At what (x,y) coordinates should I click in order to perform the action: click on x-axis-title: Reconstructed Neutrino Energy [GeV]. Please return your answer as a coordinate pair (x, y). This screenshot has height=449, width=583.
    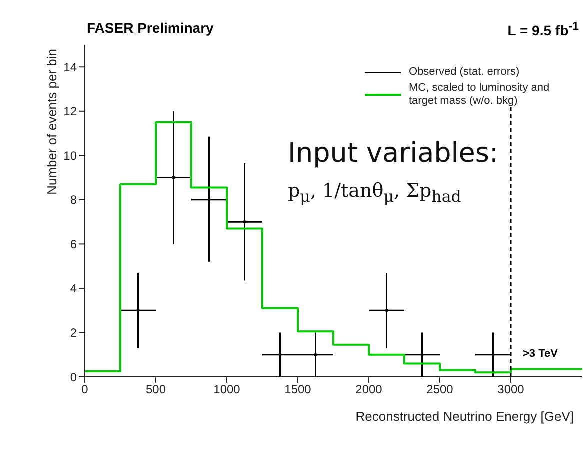
    Looking at the image, I should click on (465, 416).